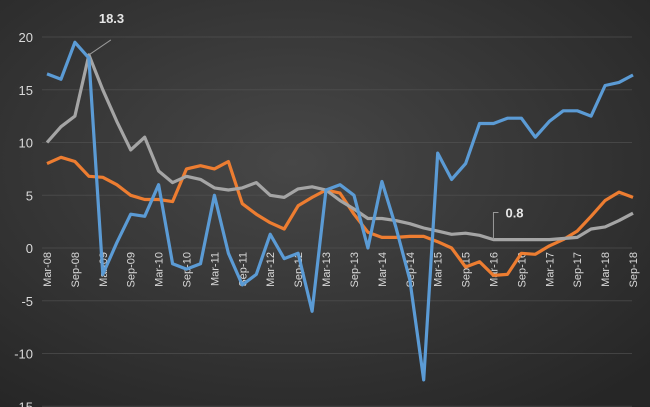  What do you see at coordinates (23, 403) in the screenshot?
I see `y-tick-label: -15` at bounding box center [23, 403].